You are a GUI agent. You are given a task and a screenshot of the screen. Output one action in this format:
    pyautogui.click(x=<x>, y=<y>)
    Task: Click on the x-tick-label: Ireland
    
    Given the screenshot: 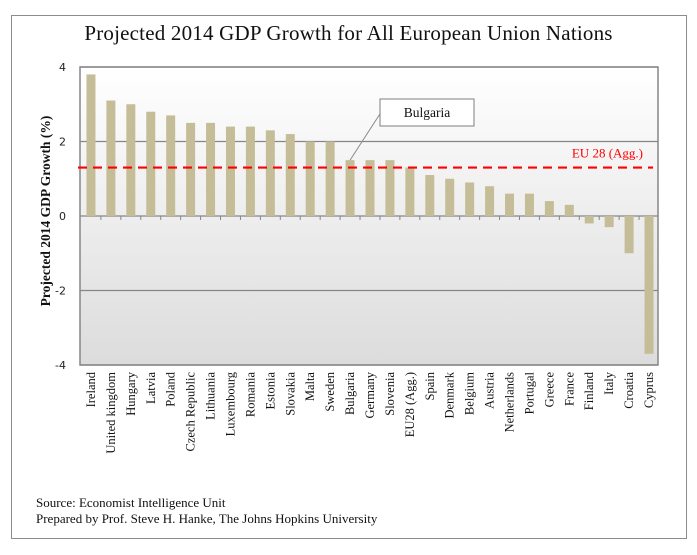 What is the action you would take?
    pyautogui.click(x=91, y=389)
    